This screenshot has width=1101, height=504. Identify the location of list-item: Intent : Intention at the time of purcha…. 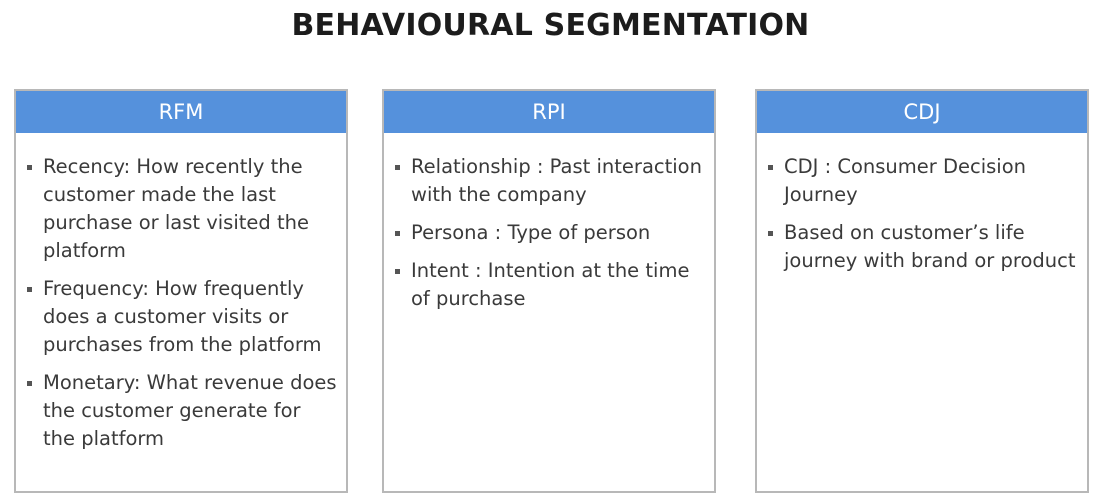
(550, 285).